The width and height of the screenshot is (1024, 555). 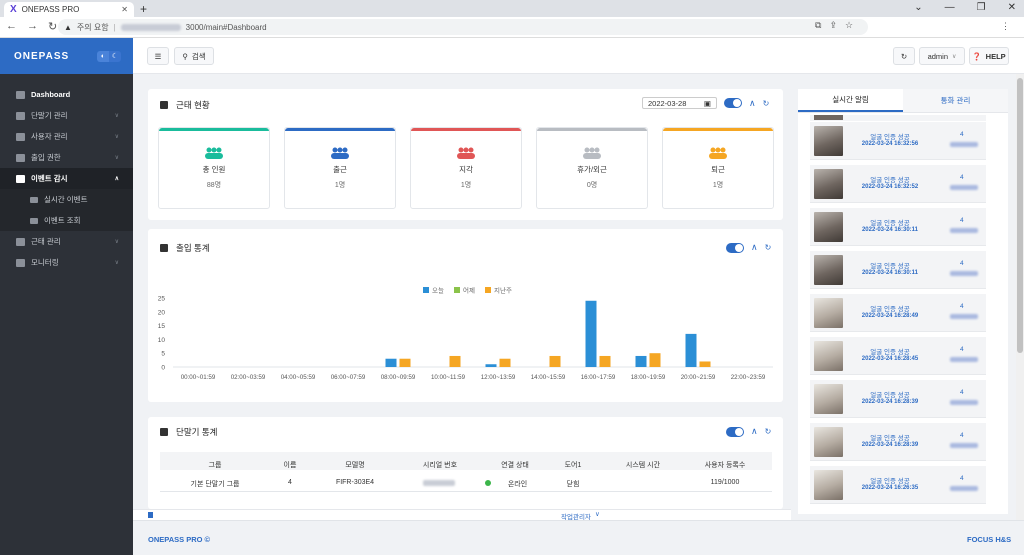 What do you see at coordinates (66, 94) in the screenshot?
I see `sidebar-item-dashboard: Dashboard` at bounding box center [66, 94].